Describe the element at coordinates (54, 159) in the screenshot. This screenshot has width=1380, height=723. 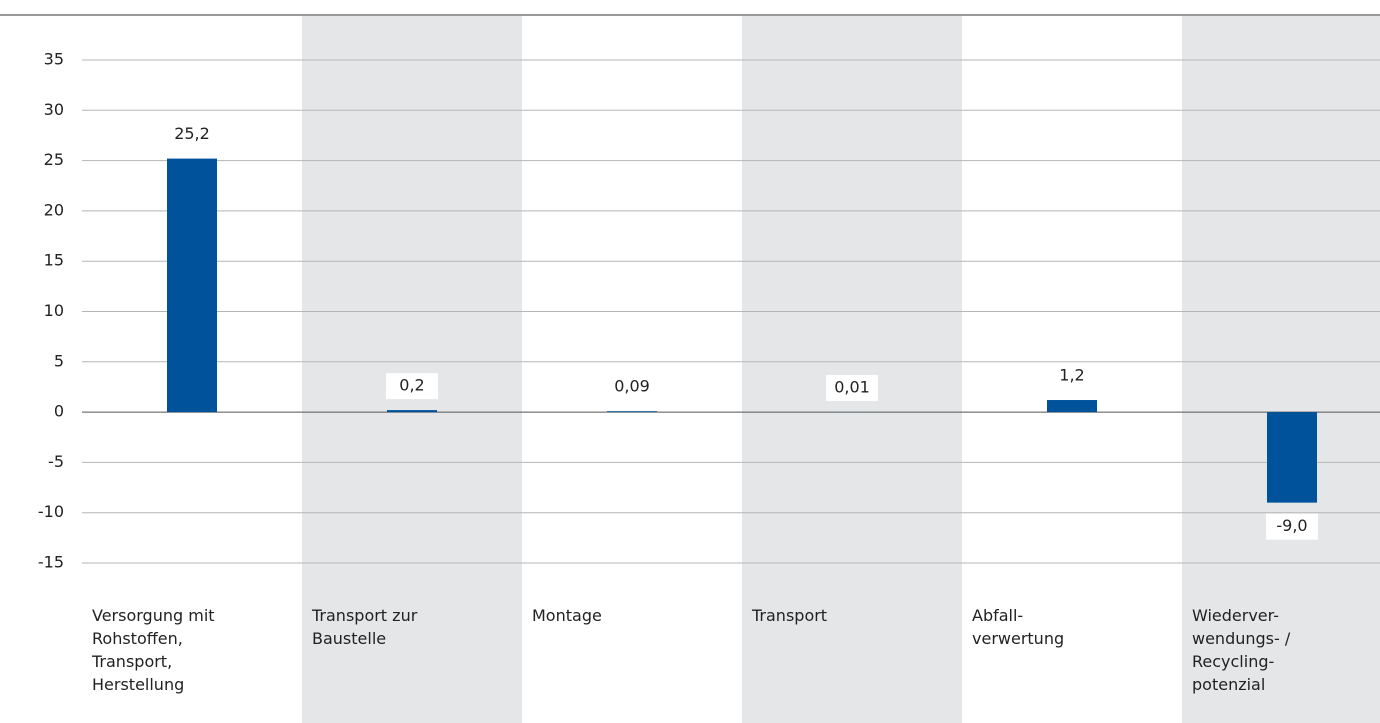
I see `y-tick-label: 25` at that location.